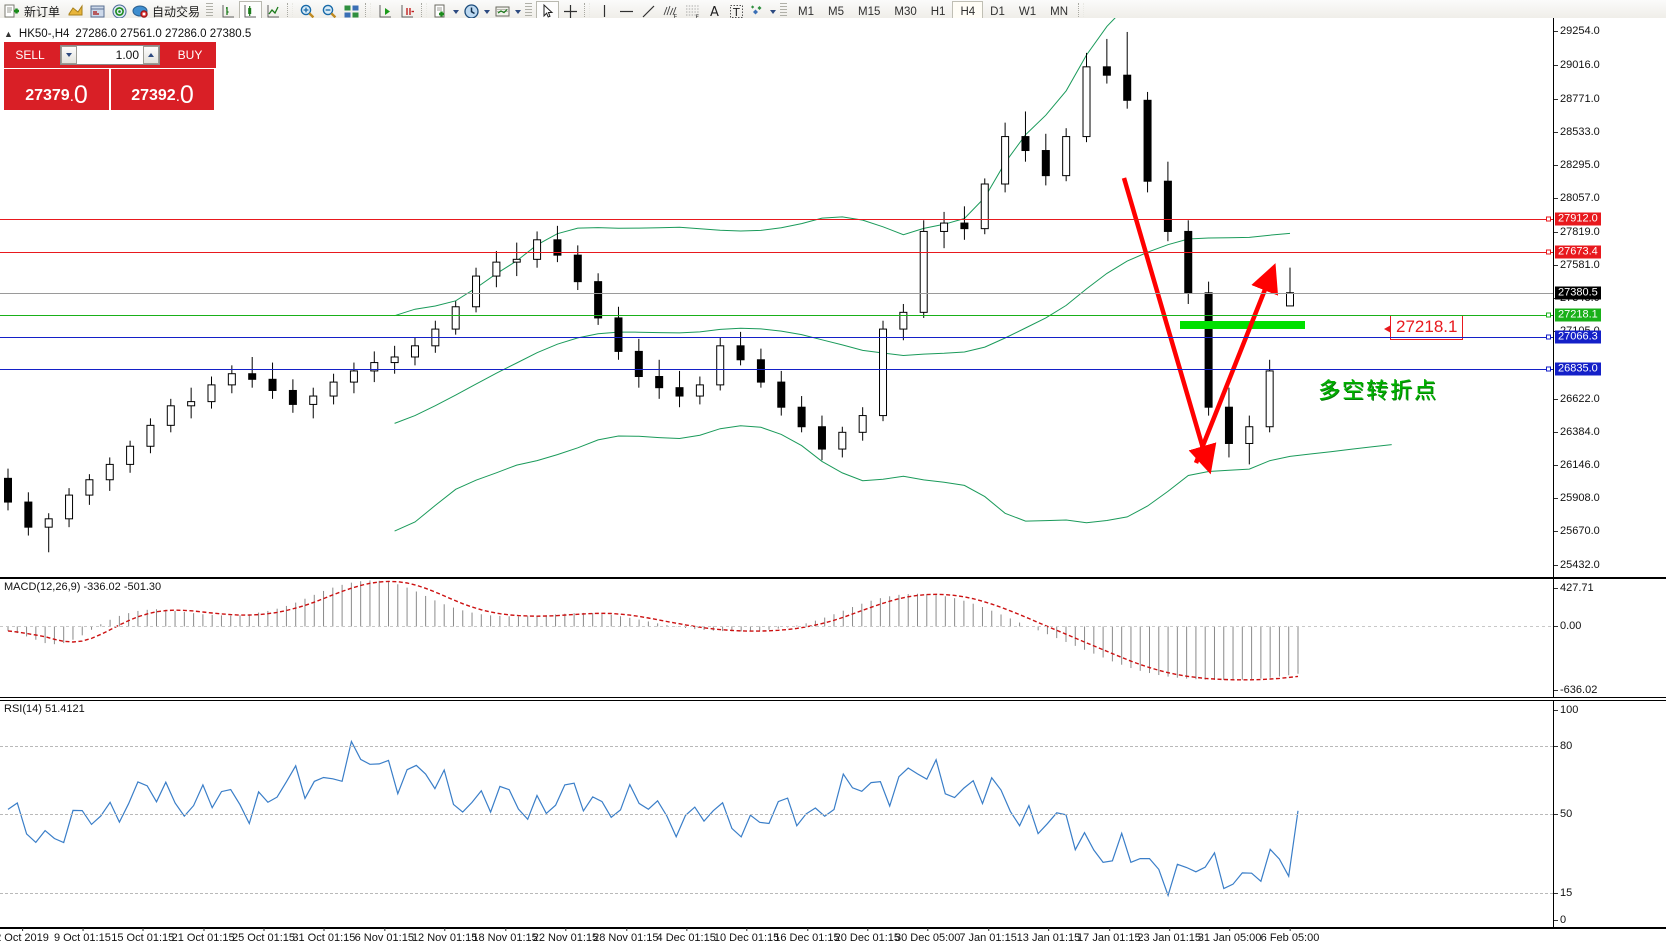 Image resolution: width=1666 pixels, height=947 pixels. What do you see at coordinates (47, 95) in the screenshot?
I see `sell-price-integer: 27379` at bounding box center [47, 95].